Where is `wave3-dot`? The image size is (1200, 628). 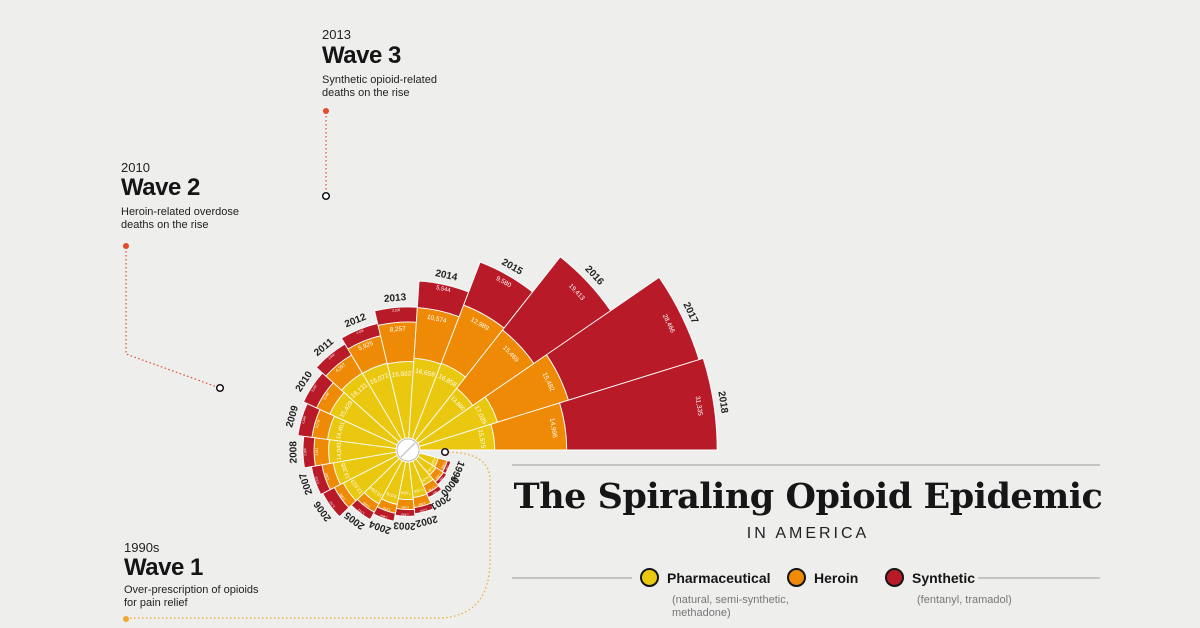 wave3-dot is located at coordinates (326, 111).